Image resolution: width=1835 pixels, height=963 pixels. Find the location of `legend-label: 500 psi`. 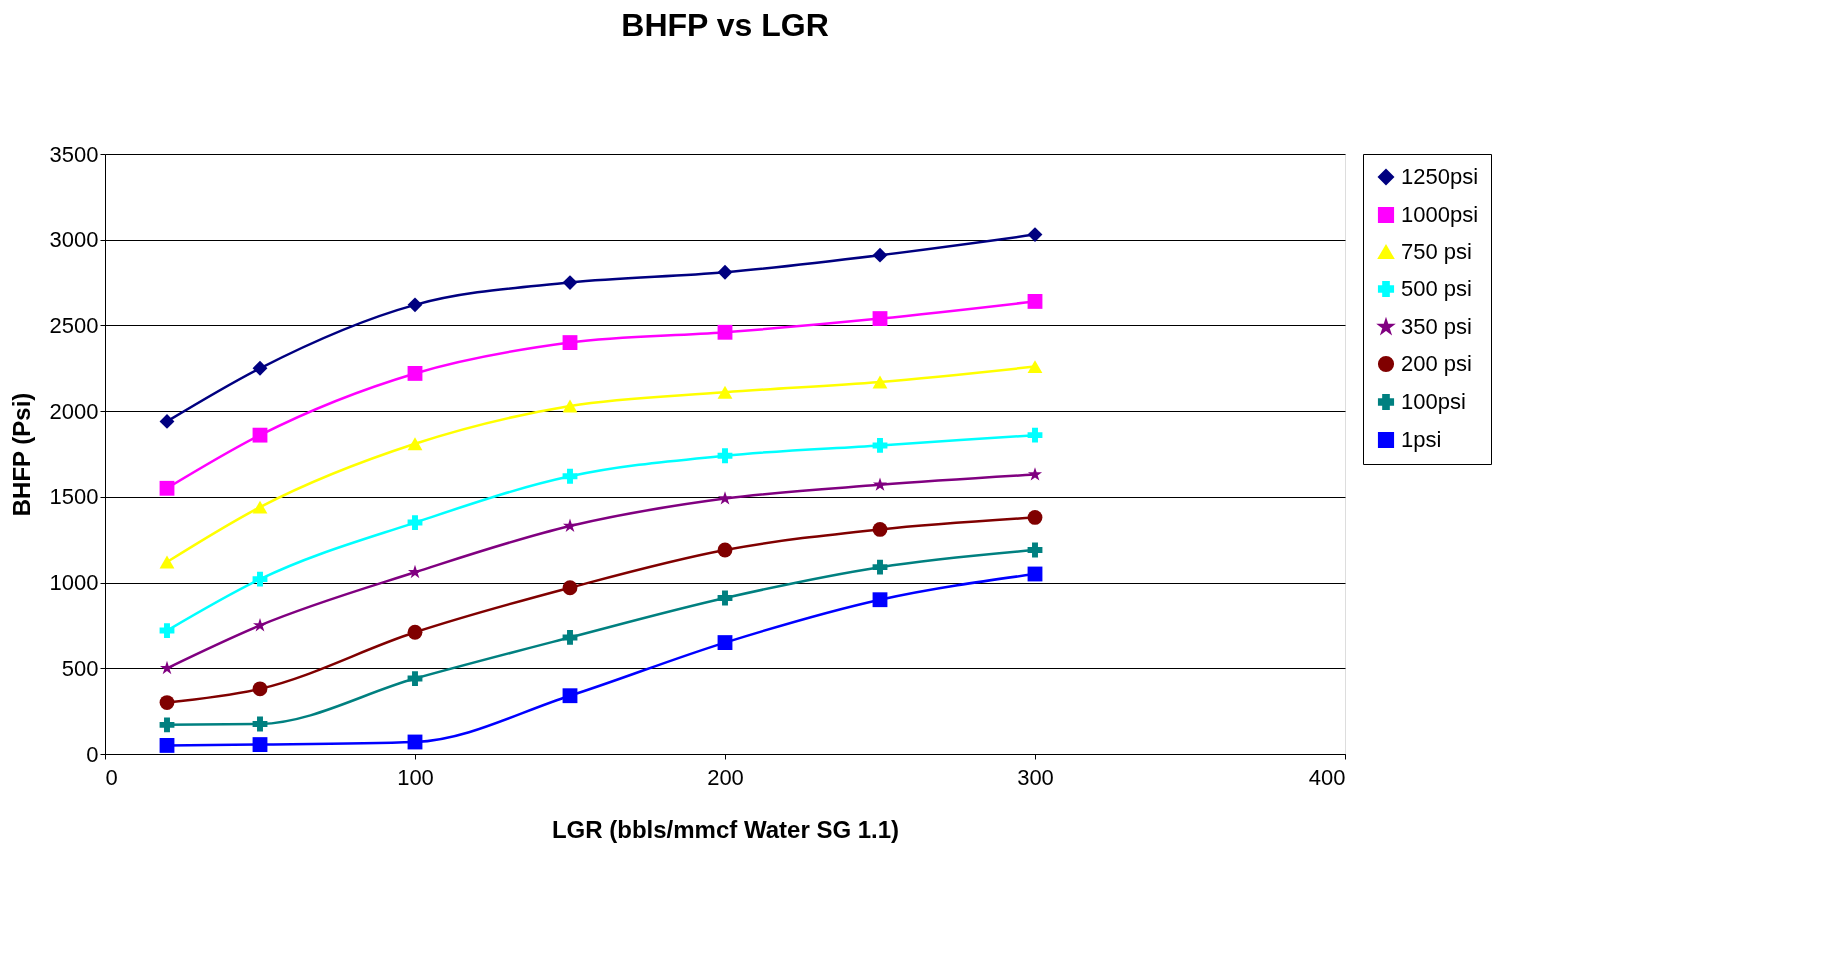

legend-label: 500 psi is located at coordinates (1436, 288).